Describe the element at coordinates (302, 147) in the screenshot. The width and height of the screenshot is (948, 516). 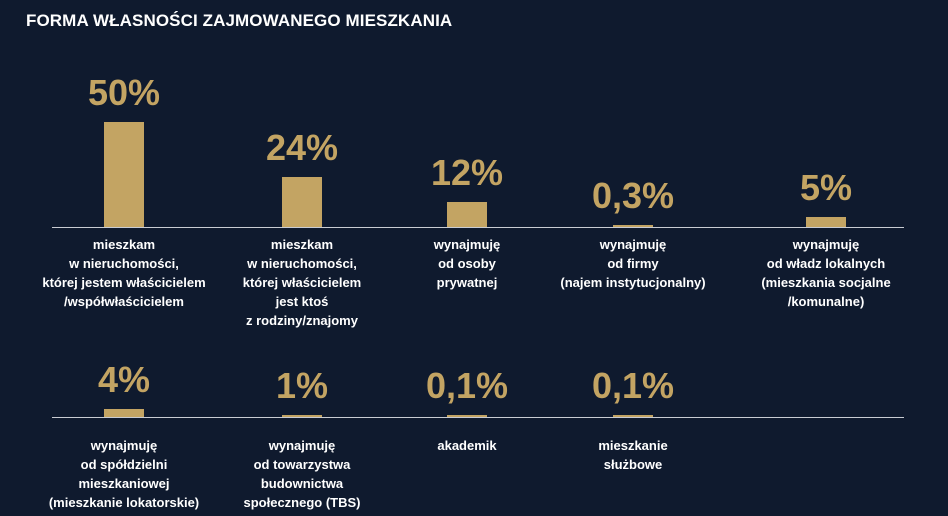
I see `data-label-1: 24%` at that location.